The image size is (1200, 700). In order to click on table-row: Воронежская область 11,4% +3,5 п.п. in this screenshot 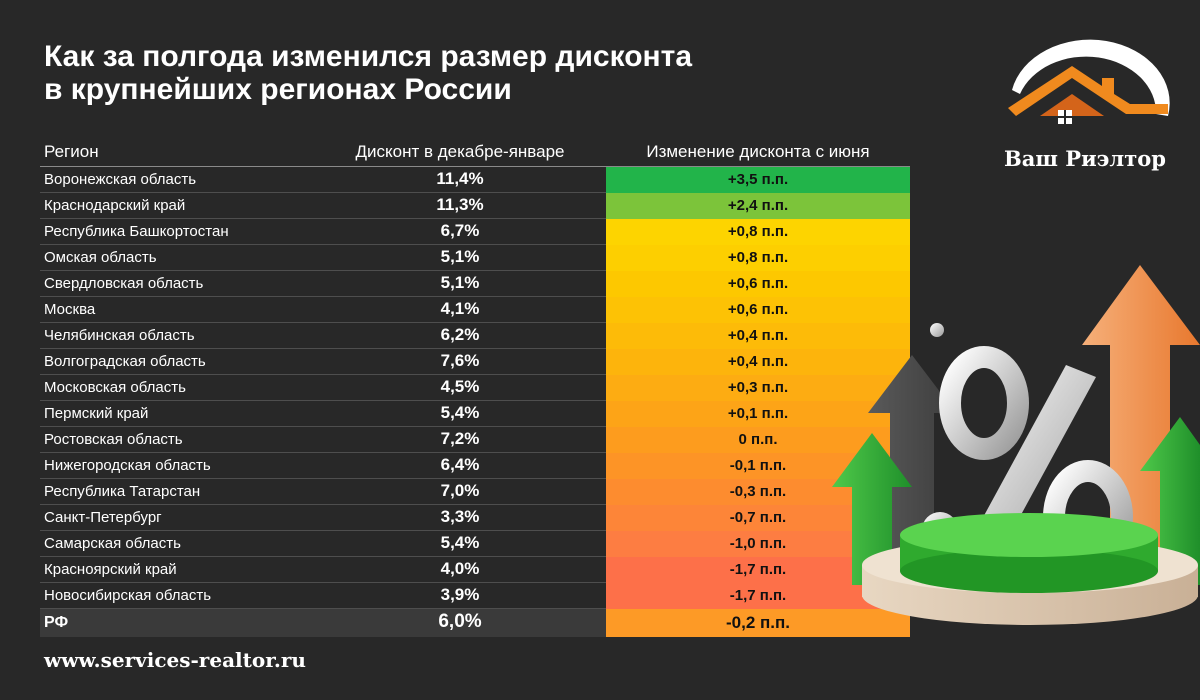, I will do `click(475, 180)`.